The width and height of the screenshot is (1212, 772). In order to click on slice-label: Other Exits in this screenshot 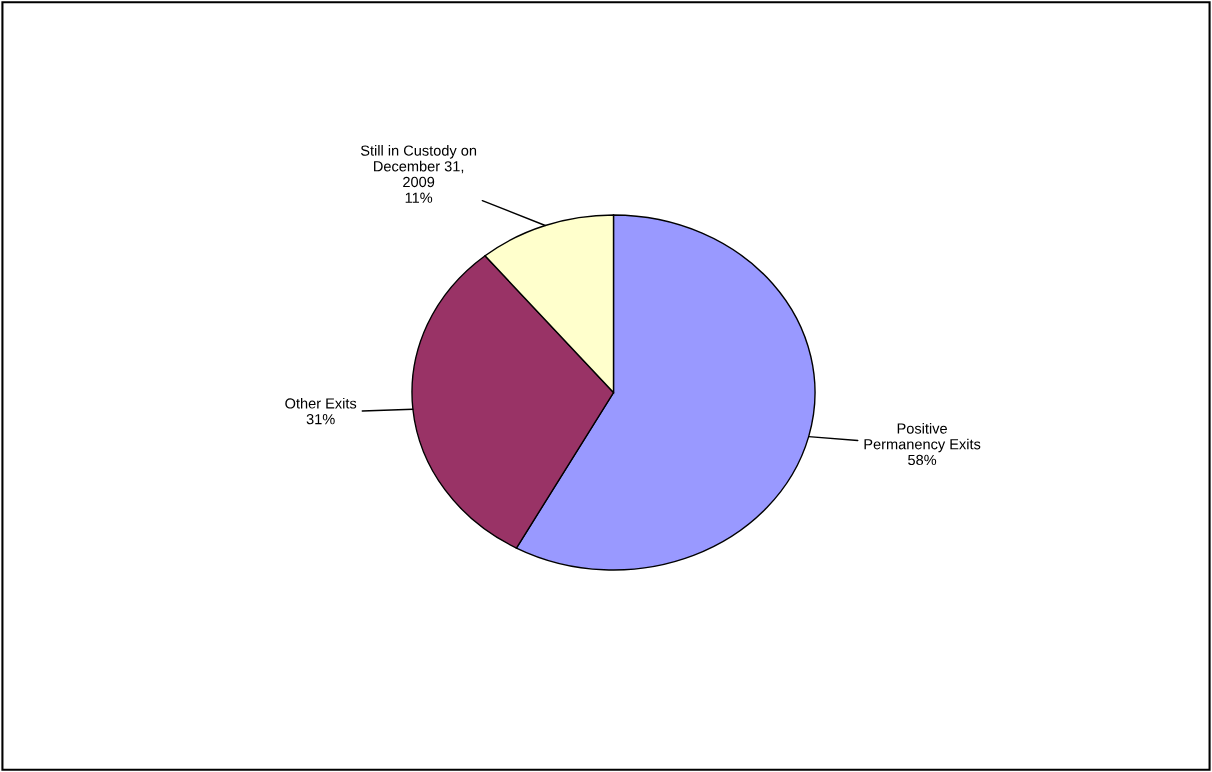, I will do `click(321, 403)`.